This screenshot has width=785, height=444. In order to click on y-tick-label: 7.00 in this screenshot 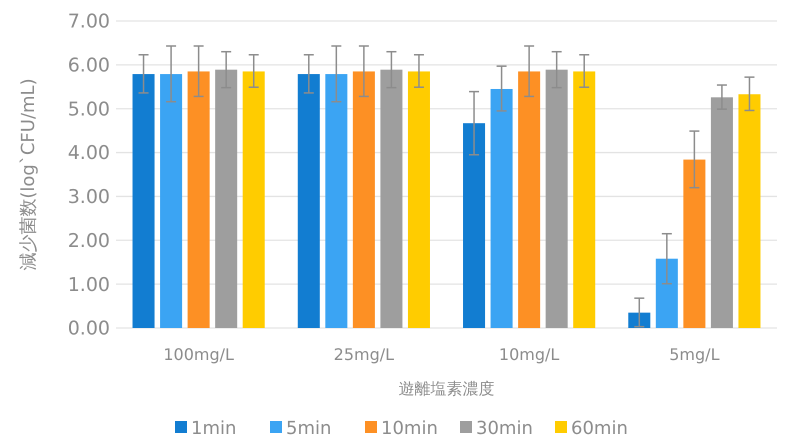, I will do `click(89, 21)`.